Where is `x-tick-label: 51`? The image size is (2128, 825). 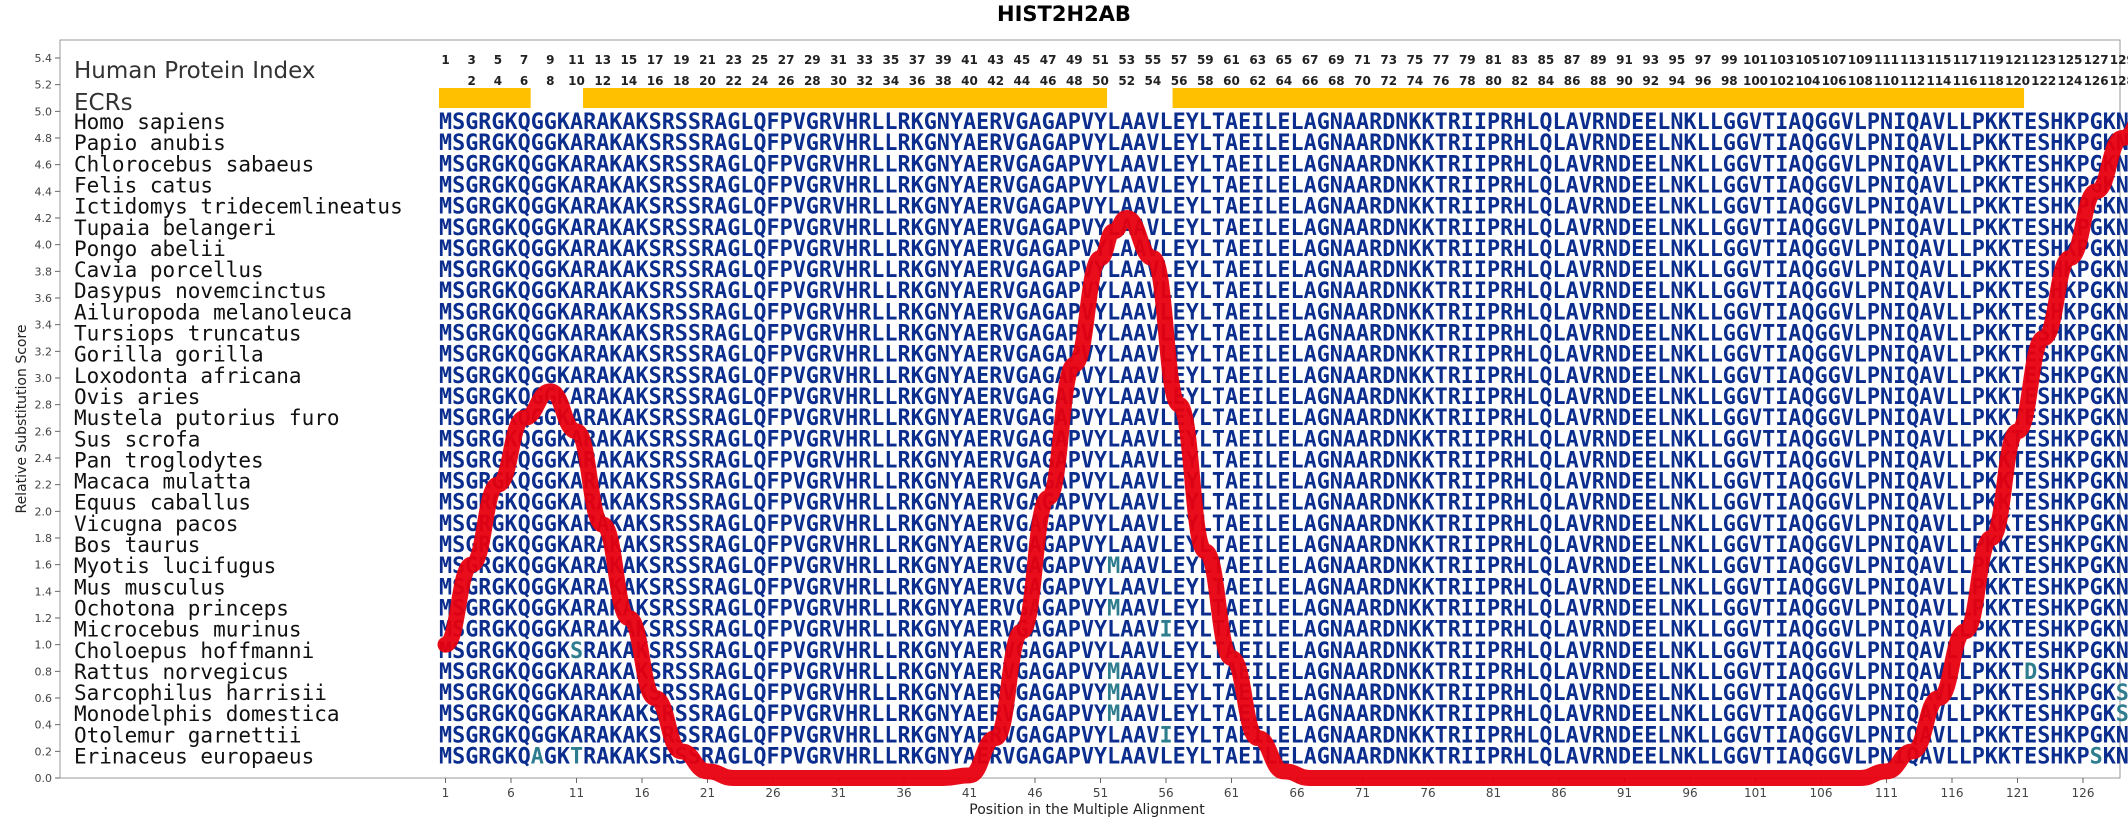 x-tick-label: 51 is located at coordinates (1100, 793).